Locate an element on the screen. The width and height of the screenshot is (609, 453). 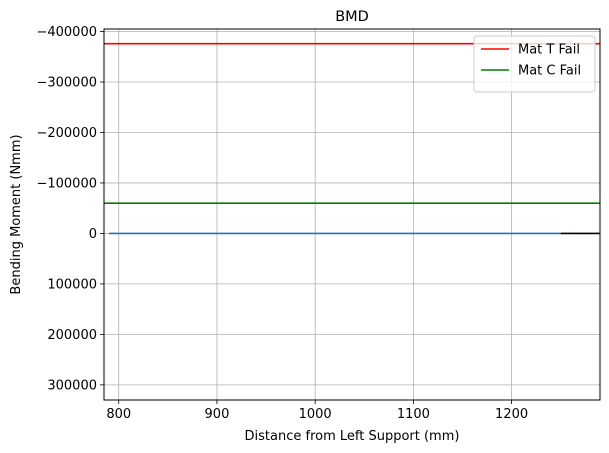
y-tick-label: −300000 is located at coordinates (66, 83).